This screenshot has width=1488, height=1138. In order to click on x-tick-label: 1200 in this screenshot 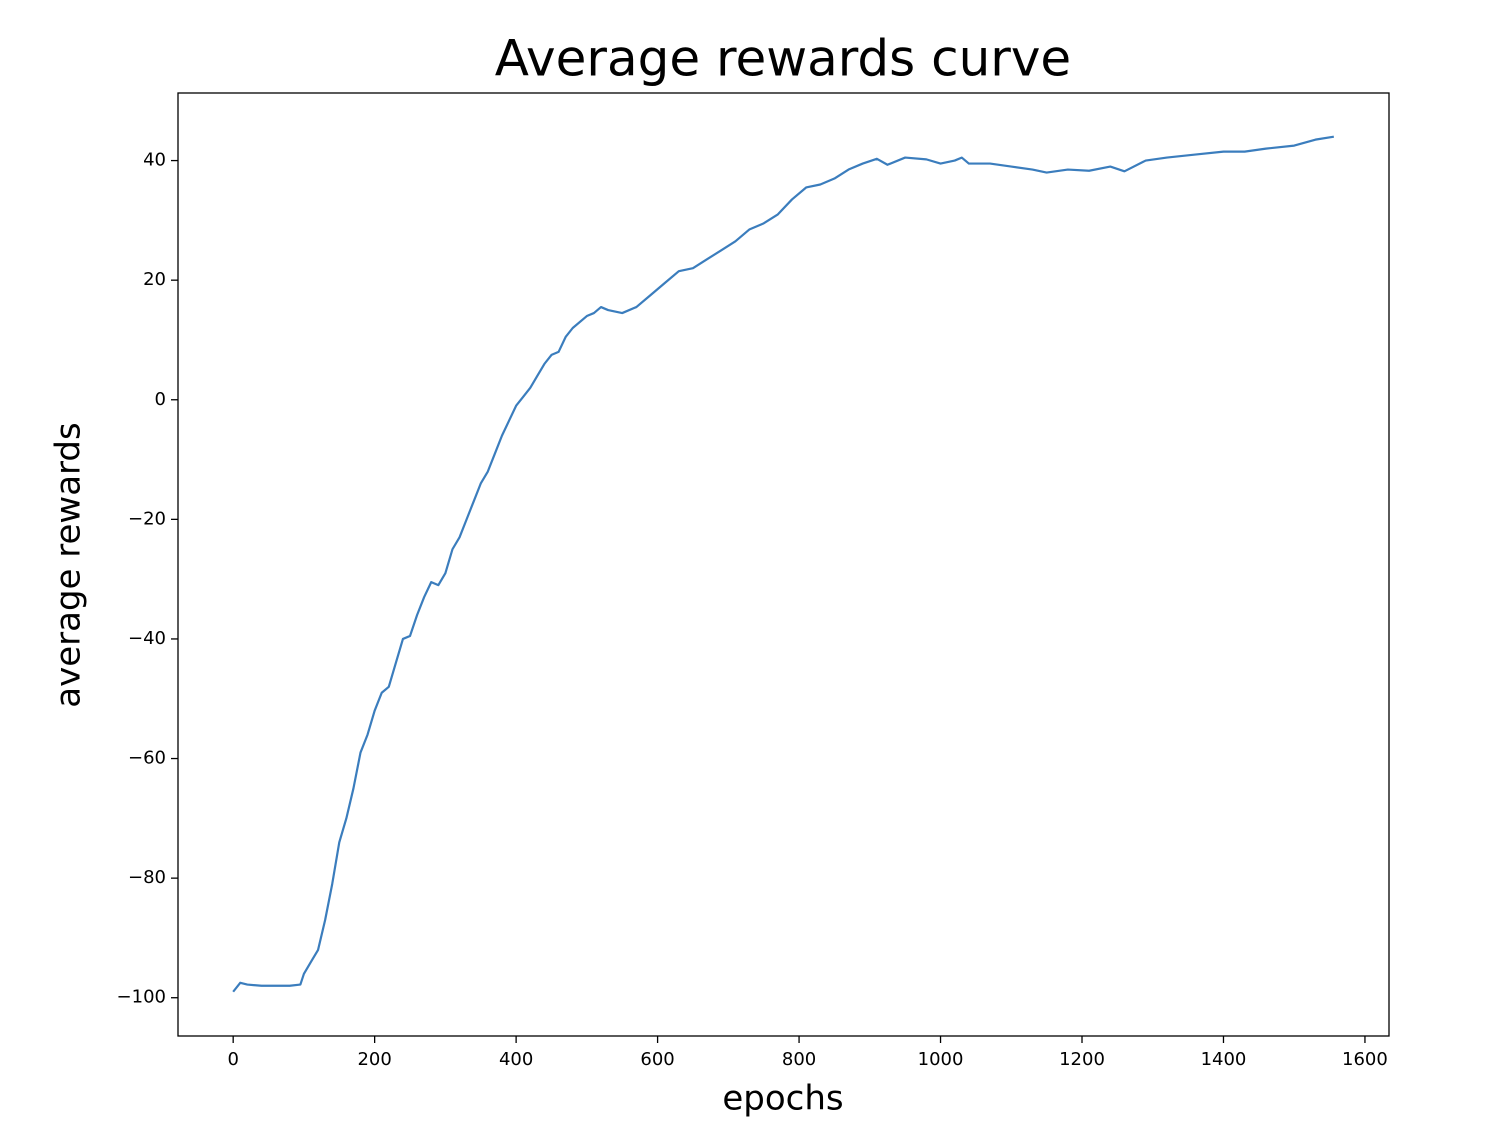, I will do `click(1082, 1059)`.